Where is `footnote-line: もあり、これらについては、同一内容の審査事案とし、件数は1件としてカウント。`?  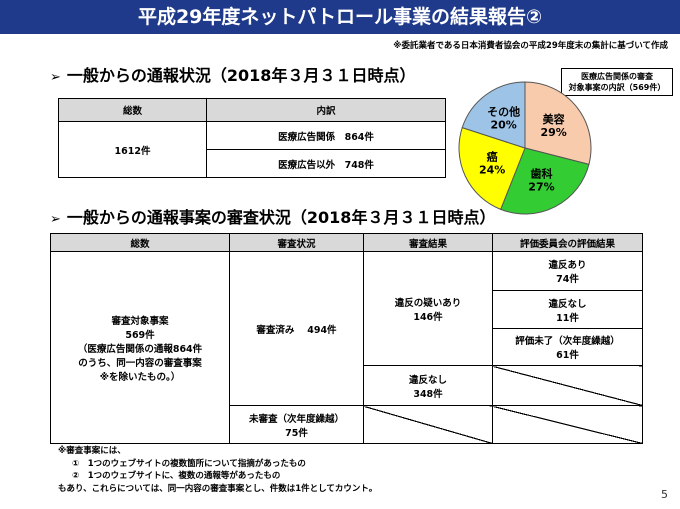 footnote-line: もあり、これらについては、同一内容の審査事案とし、件数は1件としてカウント。 is located at coordinates (218, 488).